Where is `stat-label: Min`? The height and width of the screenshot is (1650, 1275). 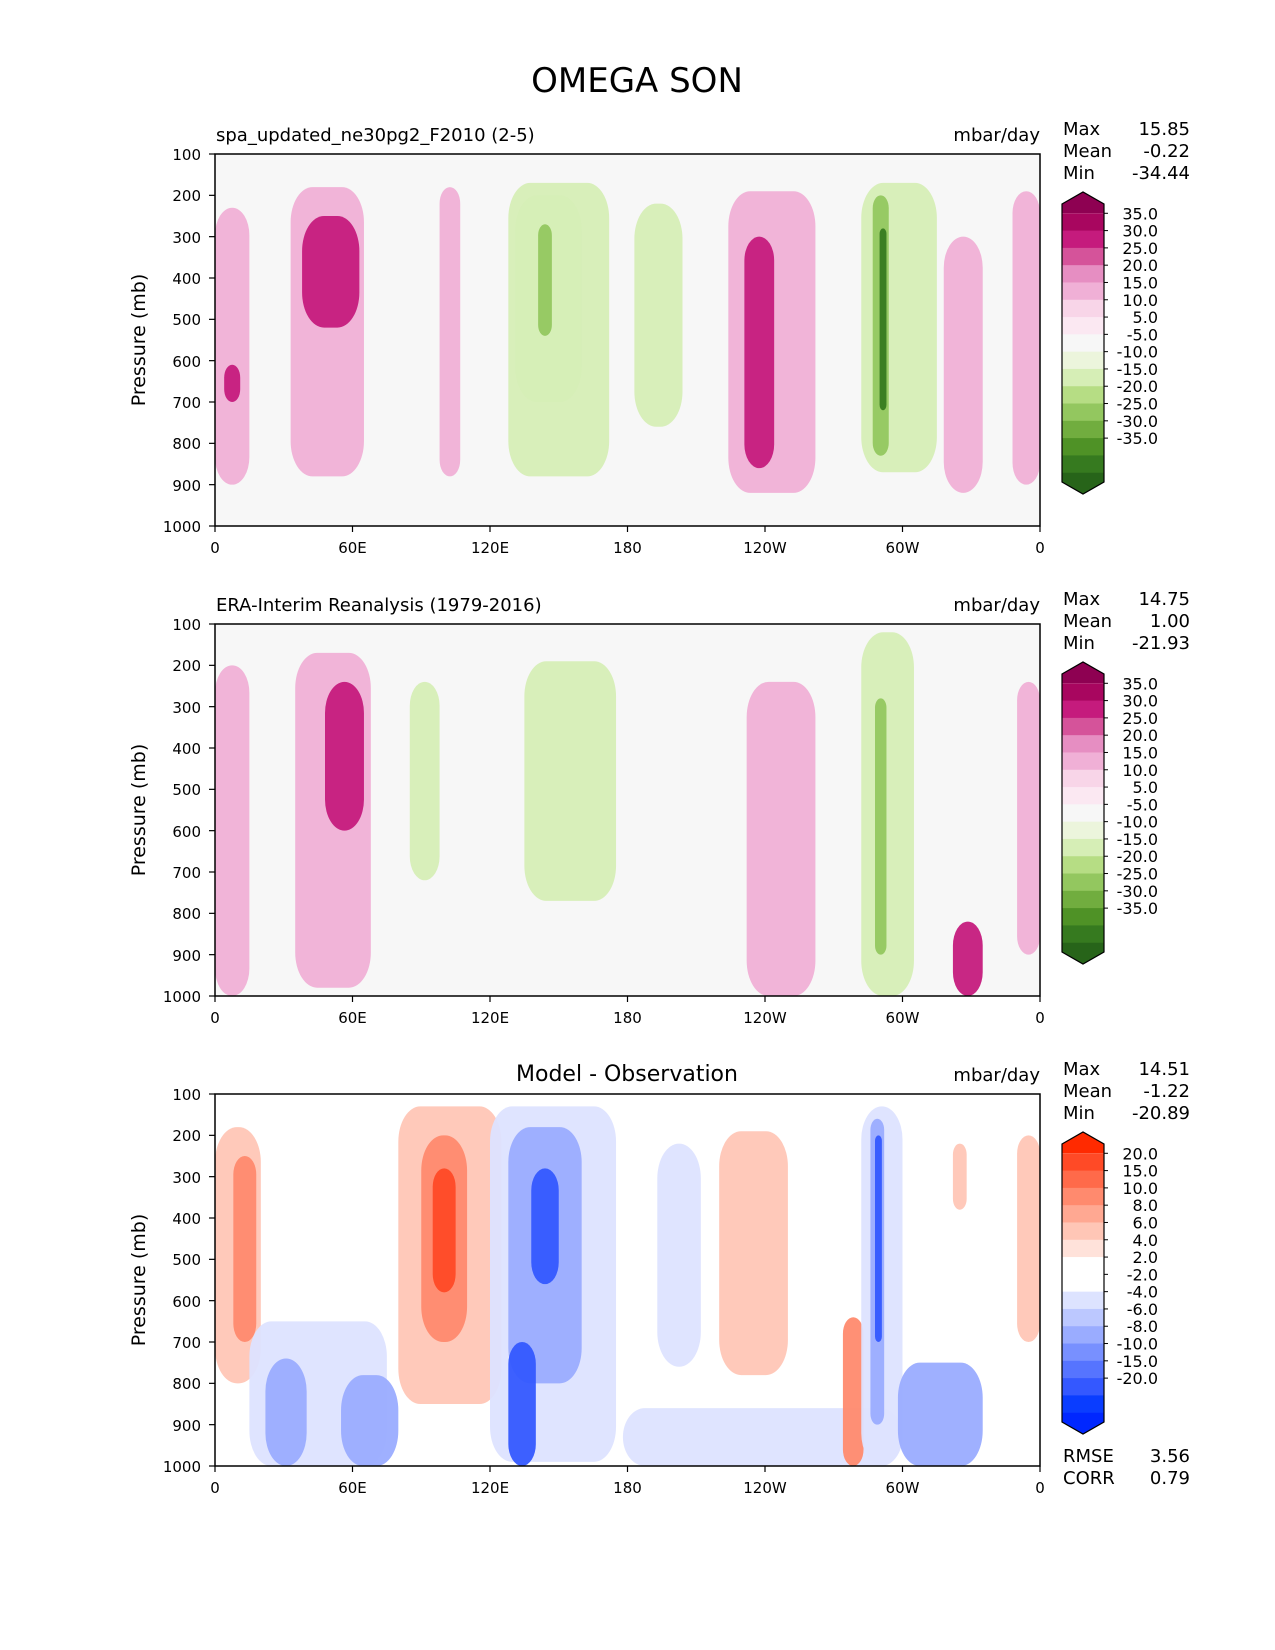 stat-label: Min is located at coordinates (1079, 1113).